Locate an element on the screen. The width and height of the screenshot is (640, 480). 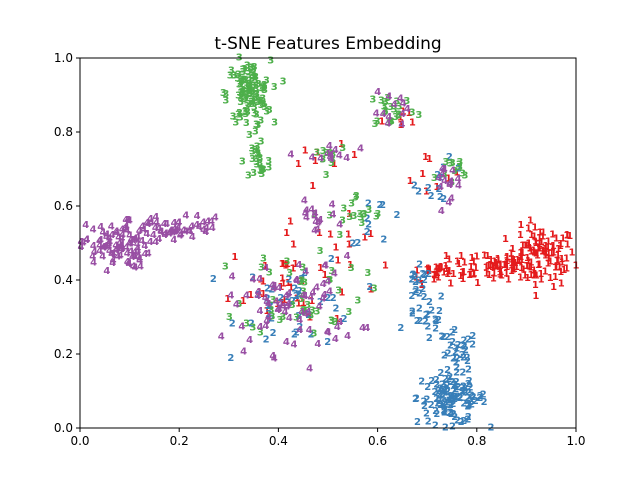
y-tick-label: 0.0 is located at coordinates (63, 428).